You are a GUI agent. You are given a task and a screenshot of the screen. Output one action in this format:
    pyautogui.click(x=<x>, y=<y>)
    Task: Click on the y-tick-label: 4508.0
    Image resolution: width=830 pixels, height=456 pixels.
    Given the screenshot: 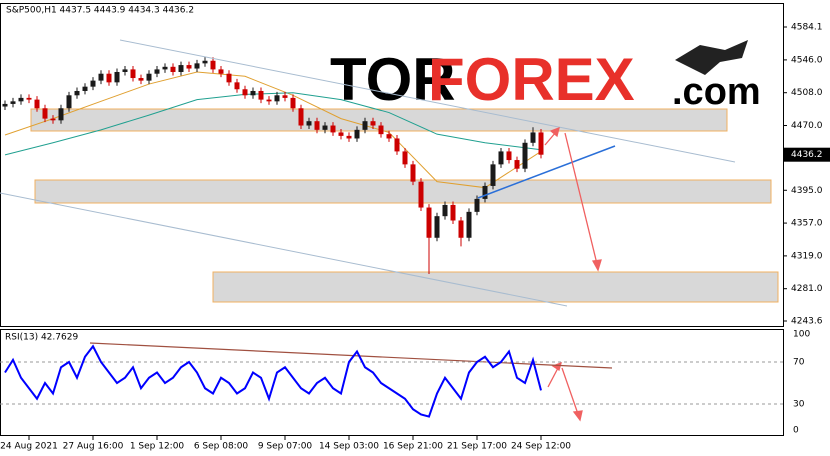 What is the action you would take?
    pyautogui.click(x=807, y=93)
    